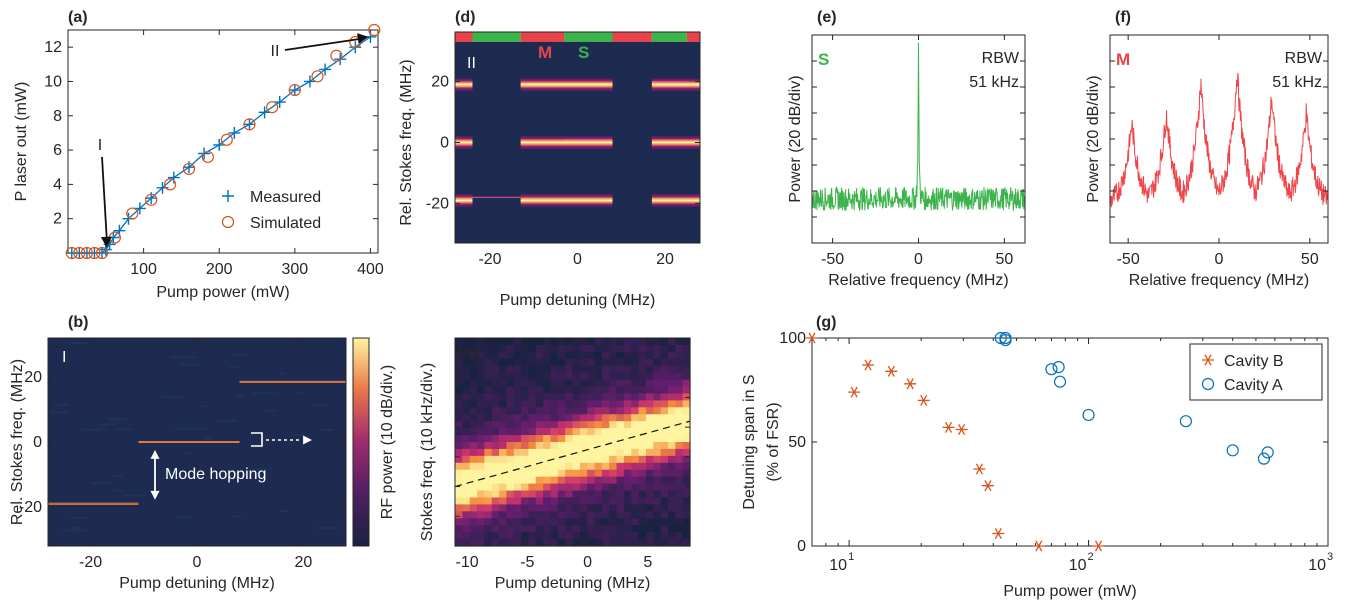 The height and width of the screenshot is (610, 1358). What do you see at coordinates (30, 507) in the screenshot?
I see `y-tick-label: -20` at bounding box center [30, 507].